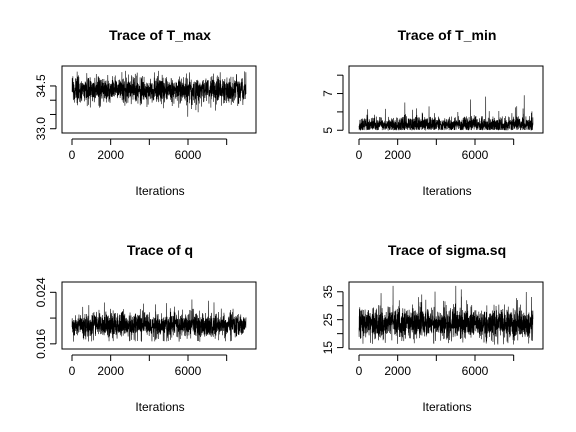 This screenshot has height=432, width=576. I want to click on y-tick-label: 0.016, so click(41, 344).